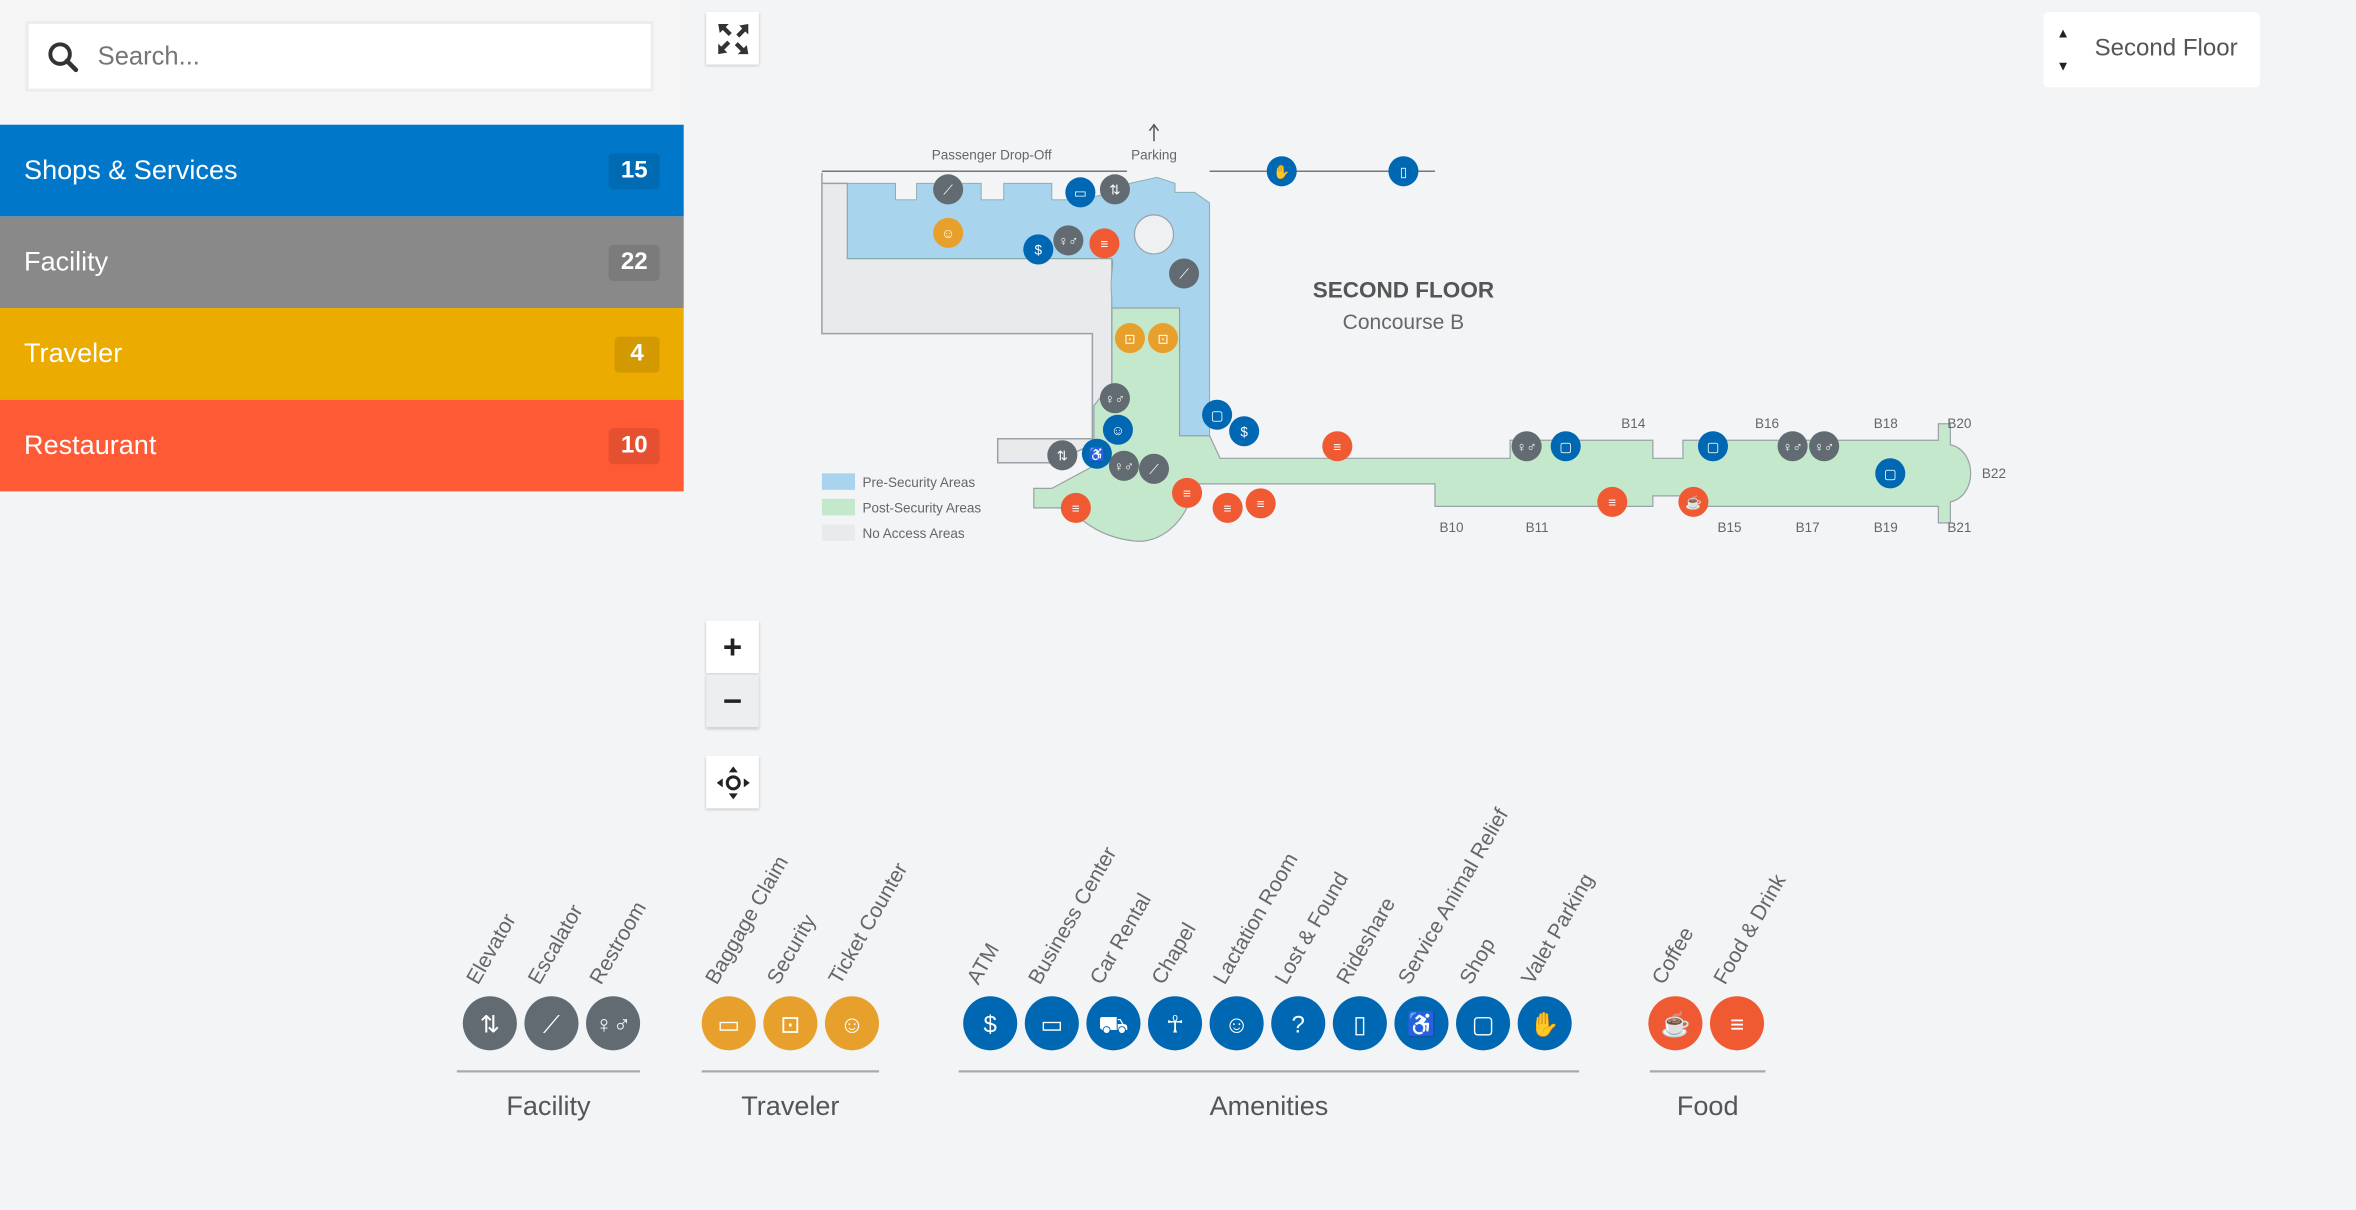 This screenshot has height=1210, width=2356. Describe the element at coordinates (732, 701) in the screenshot. I see `zoom-out-button: −` at that location.